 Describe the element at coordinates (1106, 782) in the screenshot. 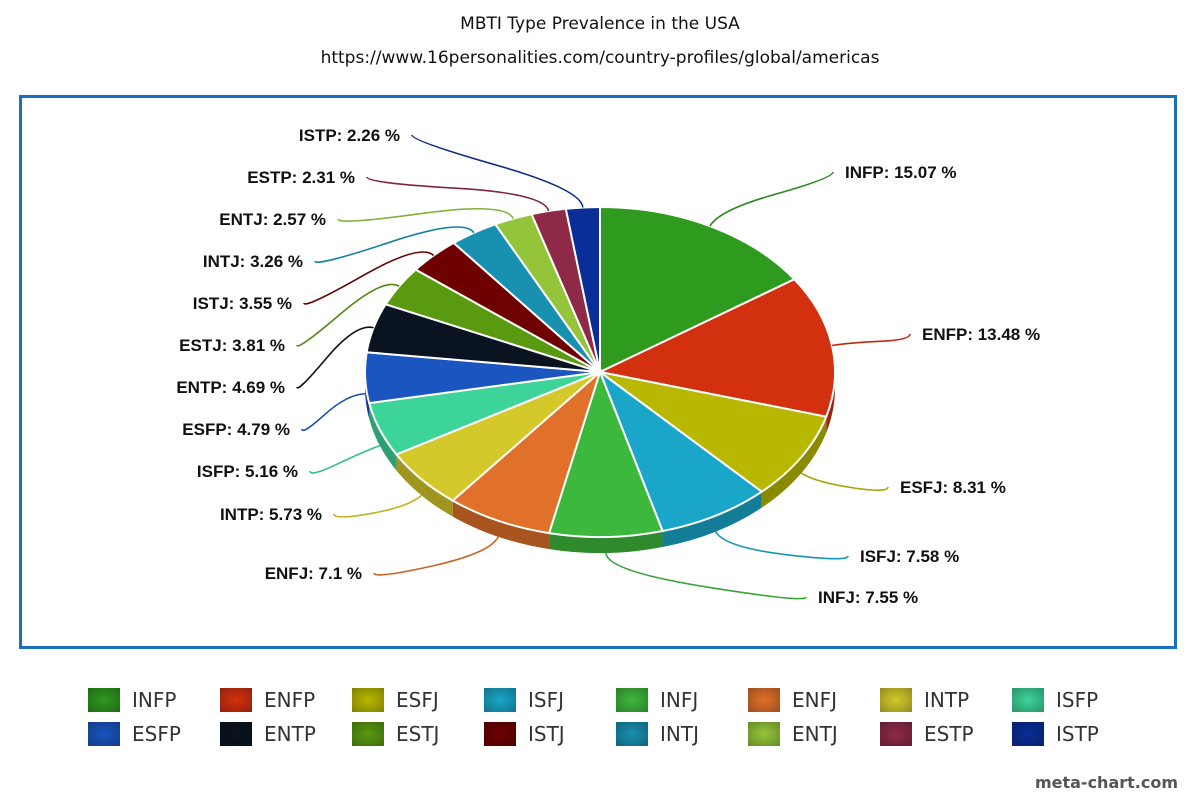

I see `credit-text: meta-chart.com` at that location.